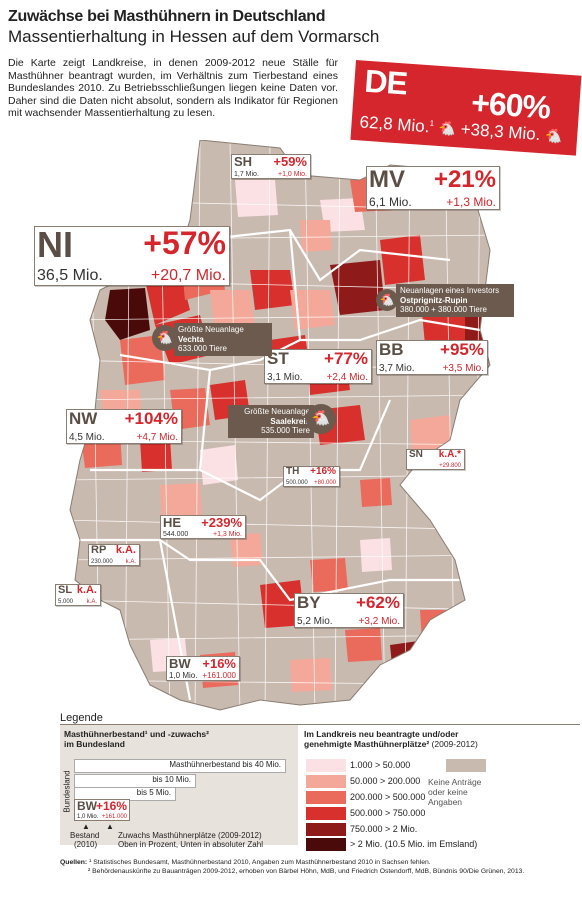  What do you see at coordinates (285, 430) in the screenshot?
I see `callout-count: 535.000 Tiere` at bounding box center [285, 430].